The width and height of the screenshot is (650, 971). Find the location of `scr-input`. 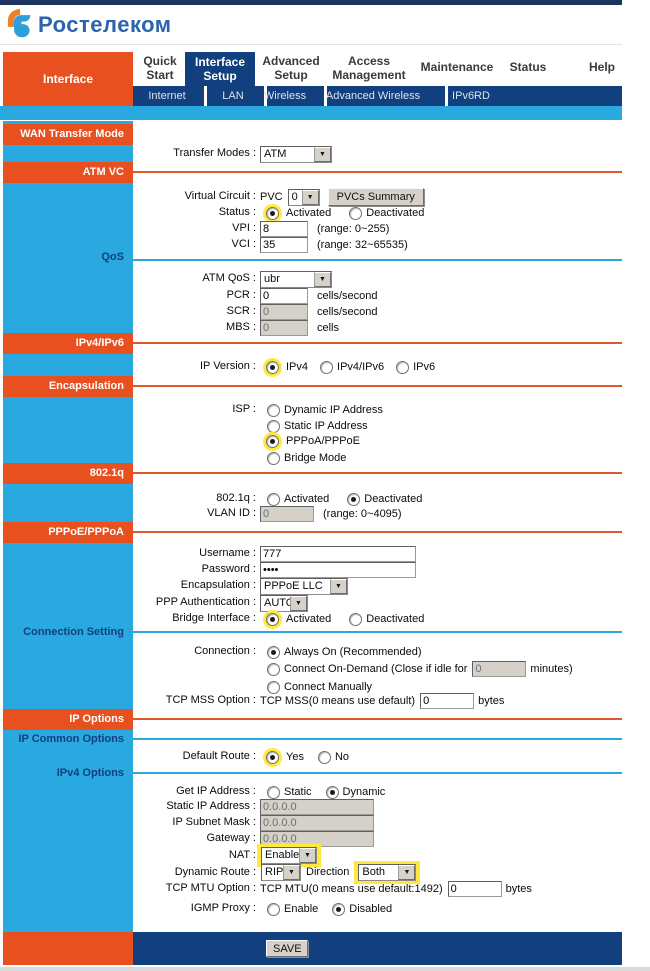

scr-input is located at coordinates (284, 312).